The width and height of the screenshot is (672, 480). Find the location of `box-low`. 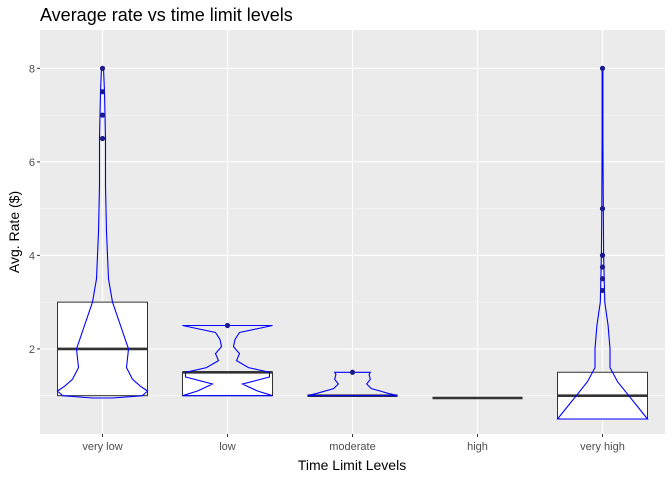

box-low is located at coordinates (227, 384).